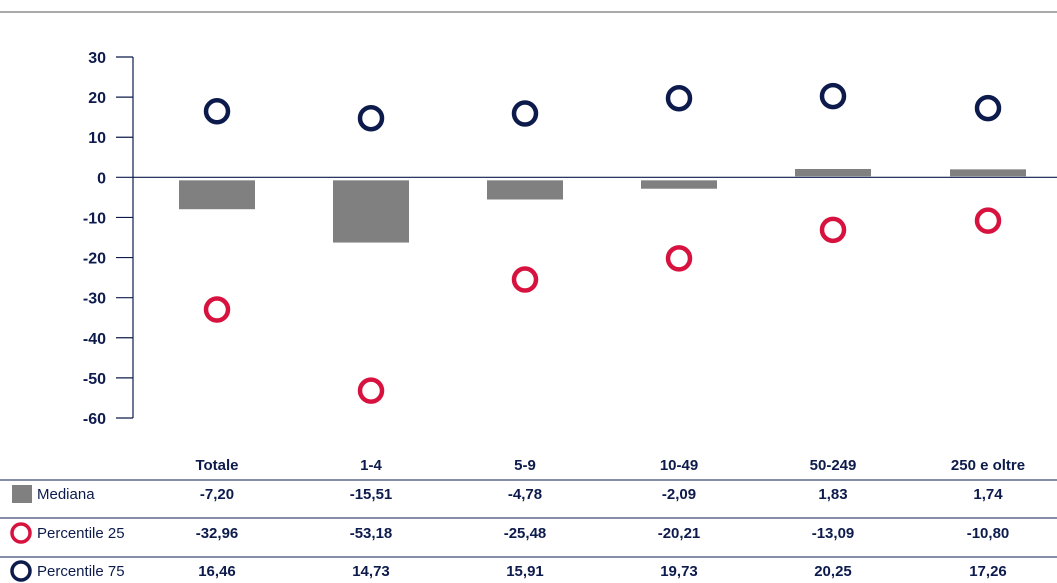  I want to click on data-label: 19,73, so click(679, 571).